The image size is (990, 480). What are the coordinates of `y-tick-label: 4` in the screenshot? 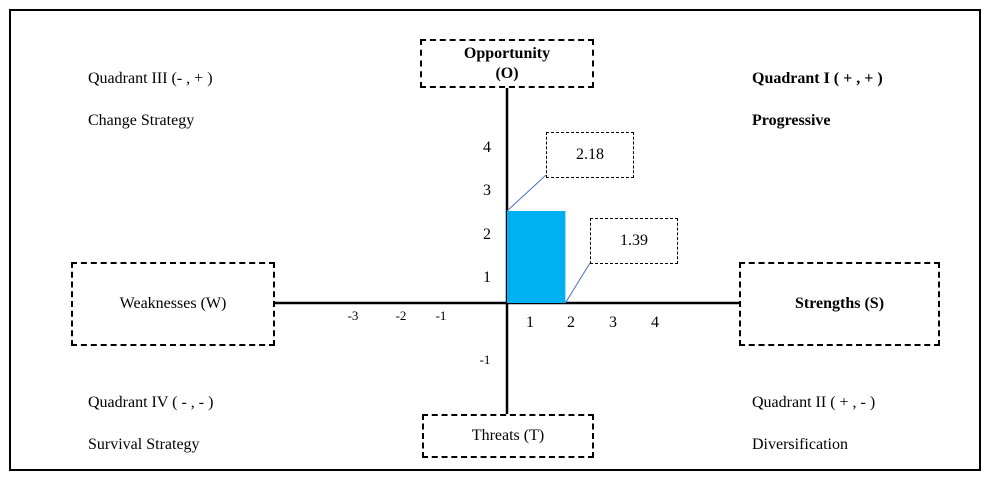 It's located at (487, 147).